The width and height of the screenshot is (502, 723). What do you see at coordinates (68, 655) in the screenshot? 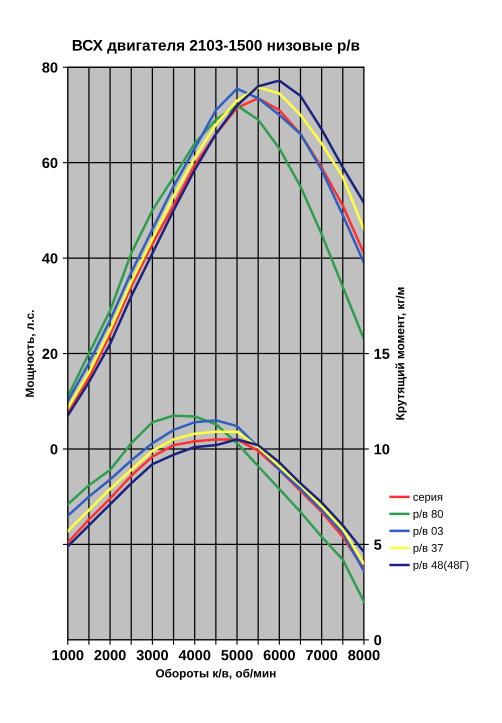
I see `x-tick-label: 1000` at bounding box center [68, 655].